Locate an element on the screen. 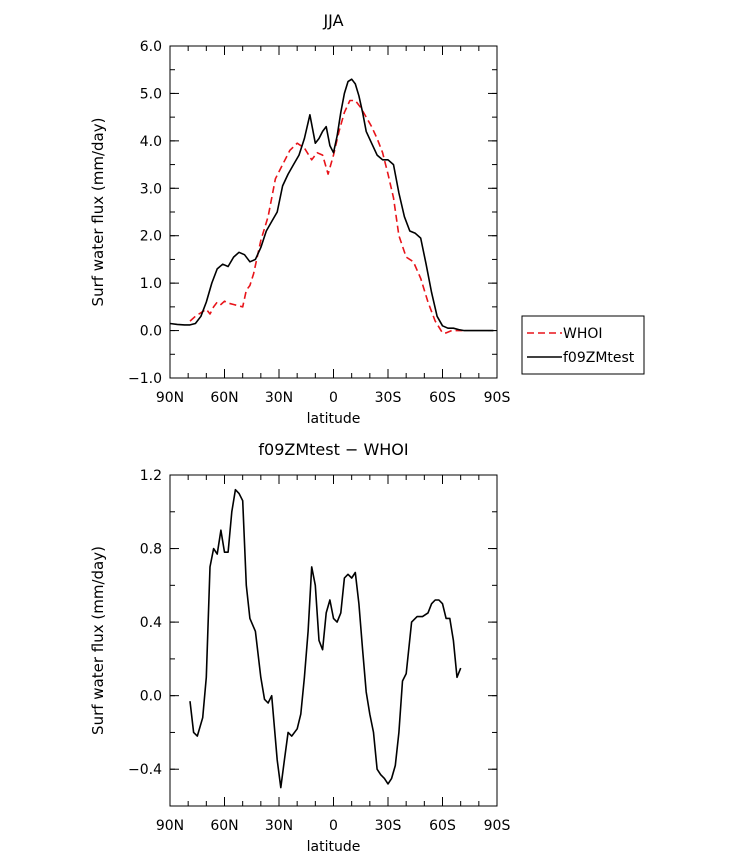  y-tick-label: −0.4 is located at coordinates (145, 770).